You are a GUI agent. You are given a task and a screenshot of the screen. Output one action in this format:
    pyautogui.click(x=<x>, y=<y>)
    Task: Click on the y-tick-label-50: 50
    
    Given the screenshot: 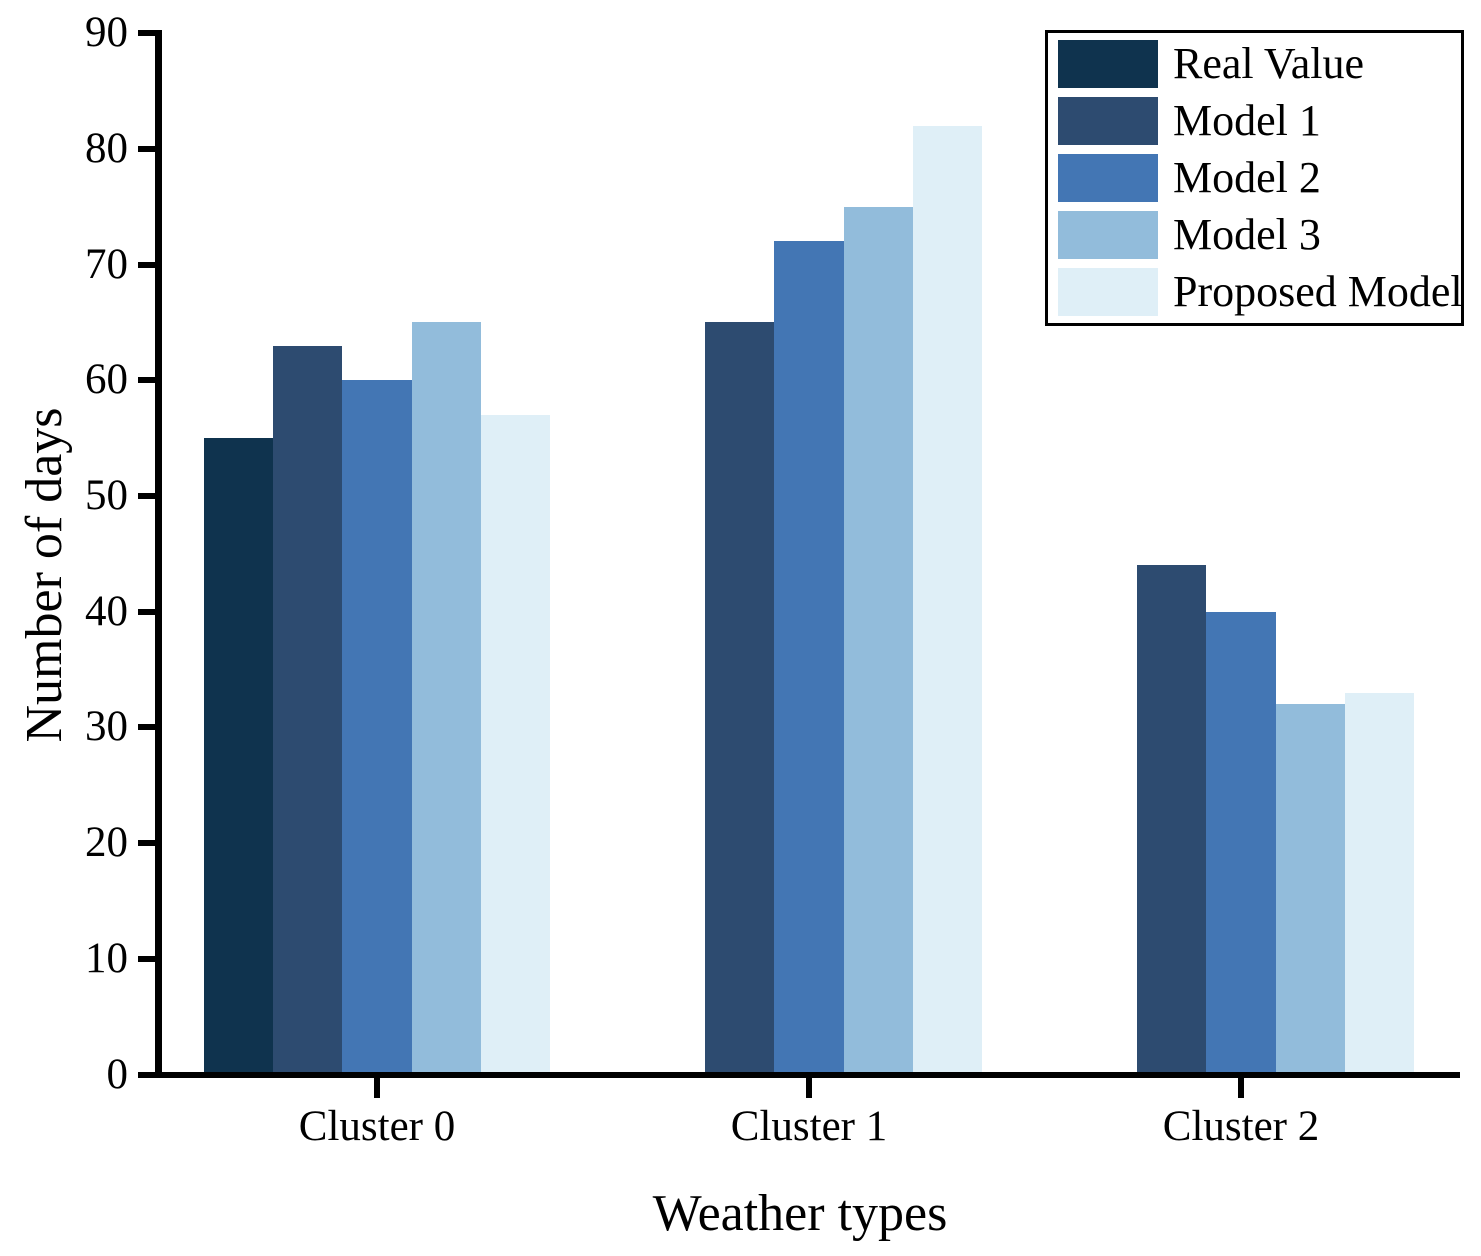 What is the action you would take?
    pyautogui.click(x=106, y=495)
    